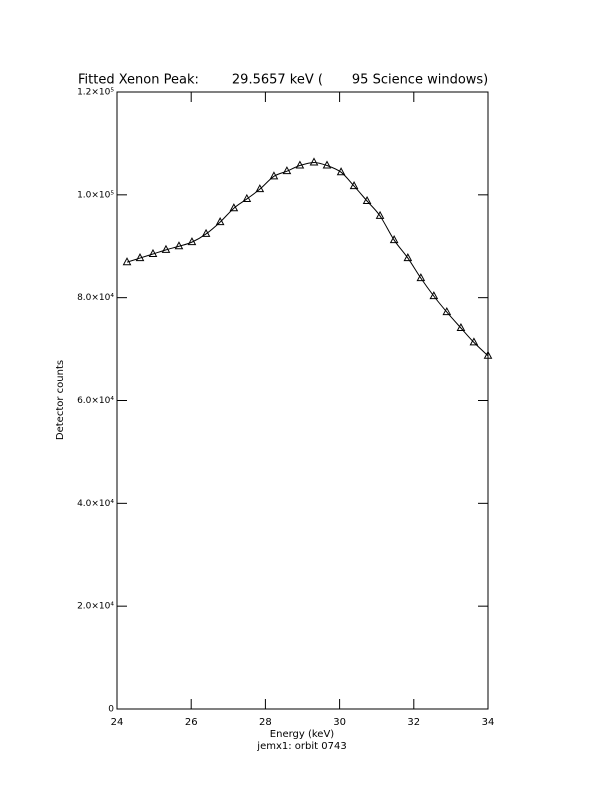 Image resolution: width=612 pixels, height=792 pixels. I want to click on fit-line, so click(307, 259).